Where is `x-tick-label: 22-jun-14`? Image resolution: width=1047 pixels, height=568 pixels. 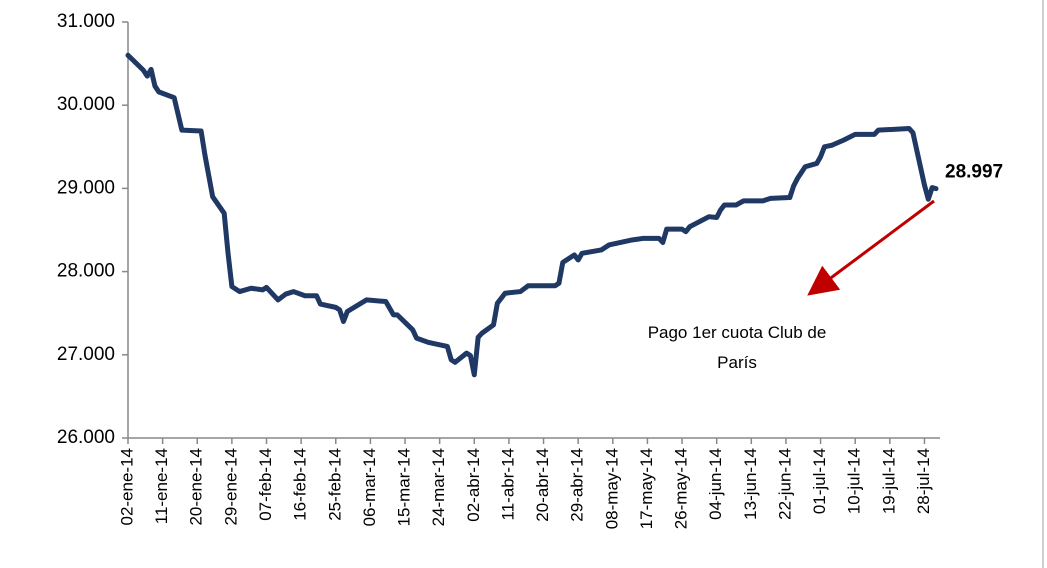
x-tick-label: 22-jun-14 is located at coordinates (784, 484).